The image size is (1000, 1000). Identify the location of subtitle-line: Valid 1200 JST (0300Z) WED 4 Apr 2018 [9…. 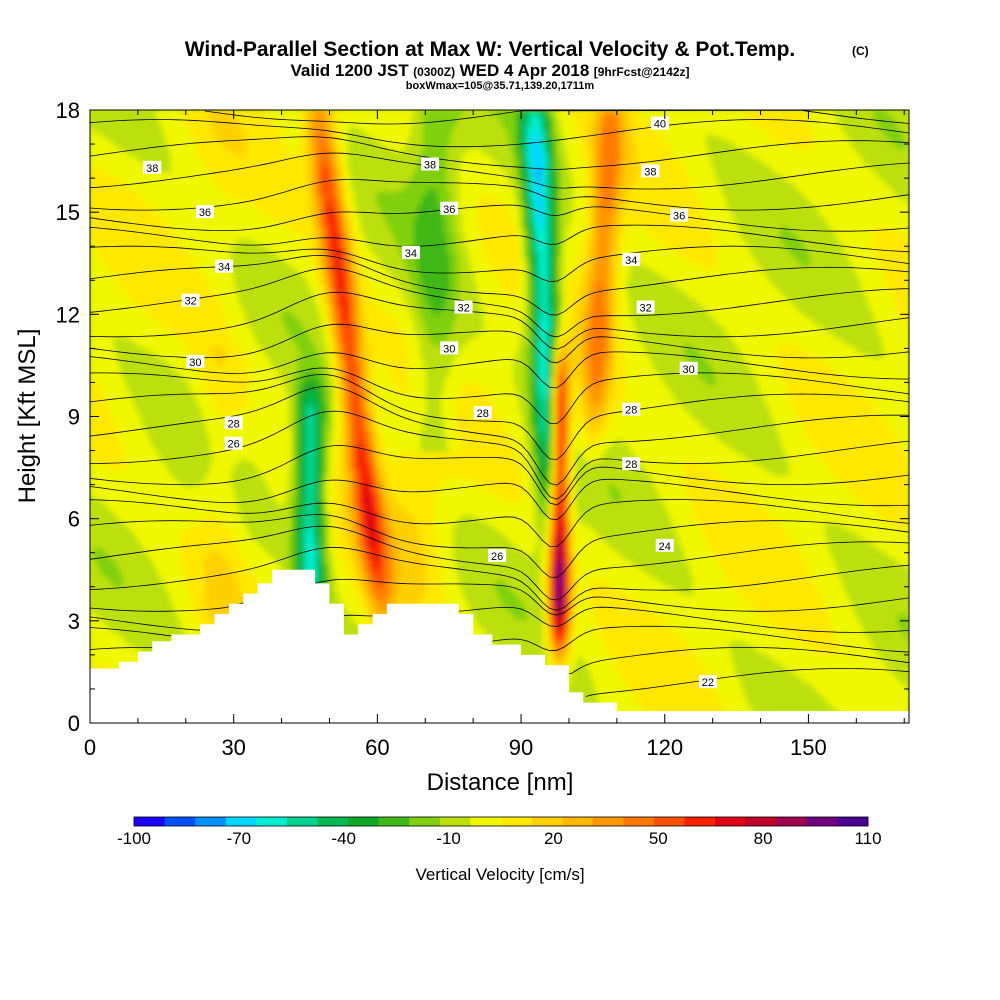
(489, 70).